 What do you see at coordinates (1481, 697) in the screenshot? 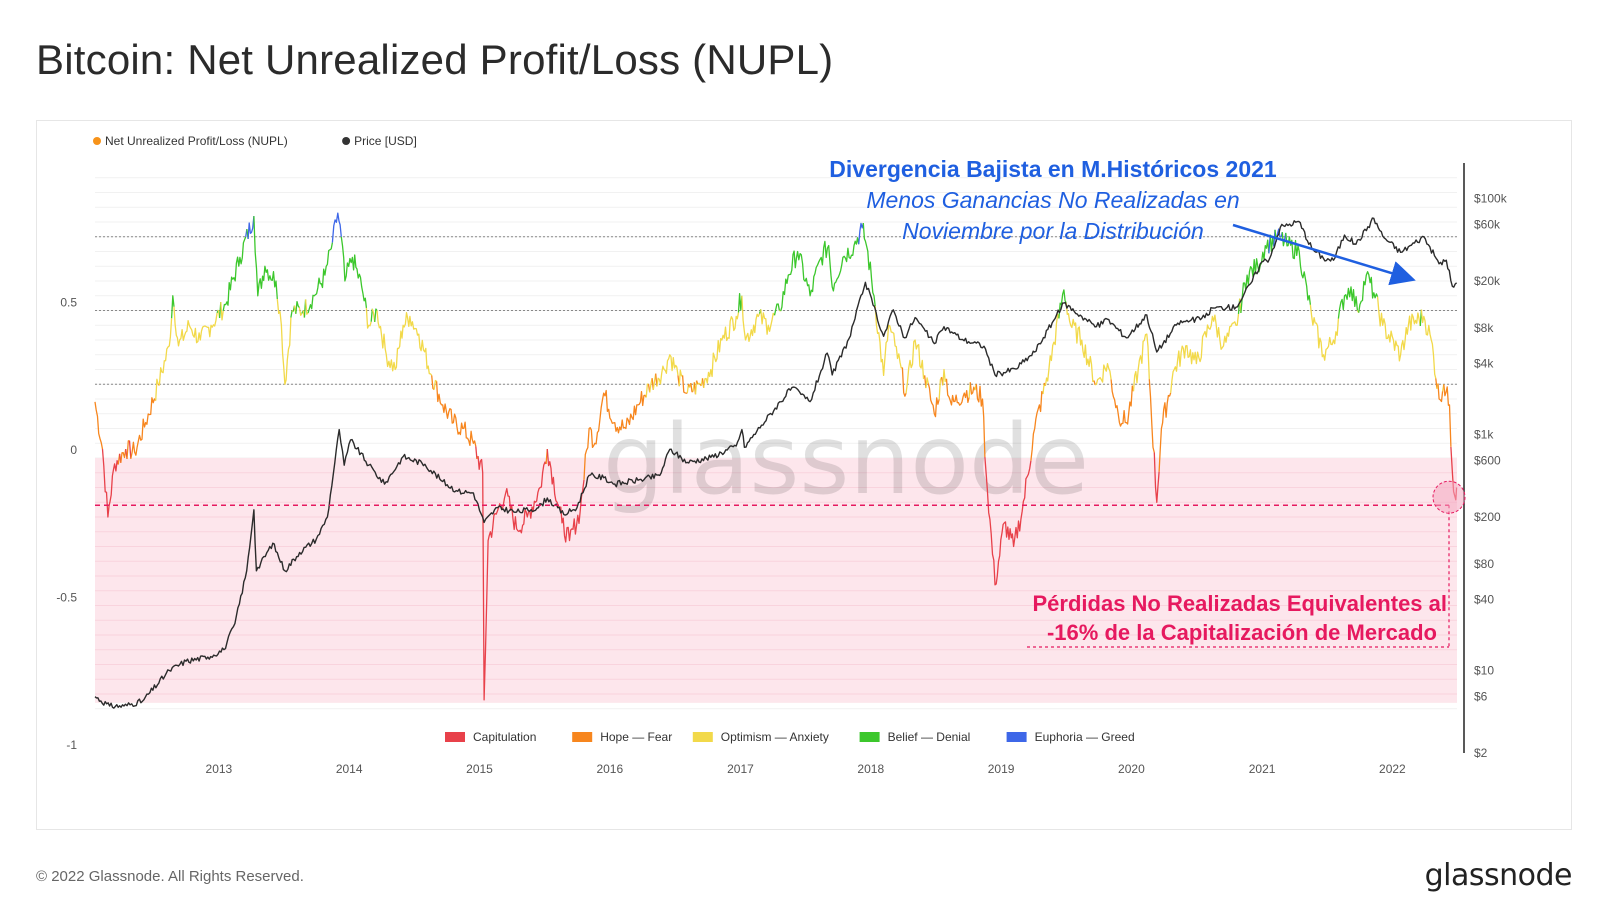
I see `right-axis-tick-label: $6` at bounding box center [1481, 697].